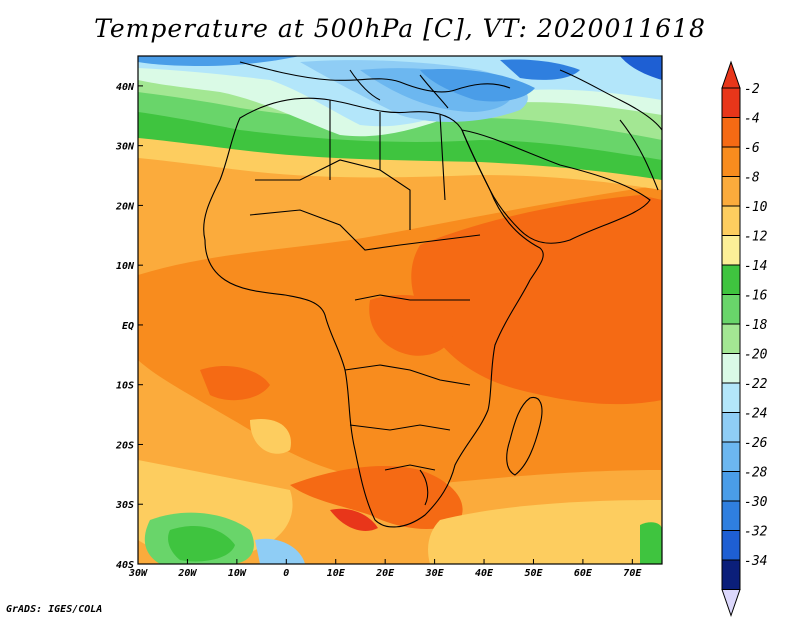 The image size is (800, 618). What do you see at coordinates (756, 384) in the screenshot?
I see `colorbar-label: -22` at bounding box center [756, 384].